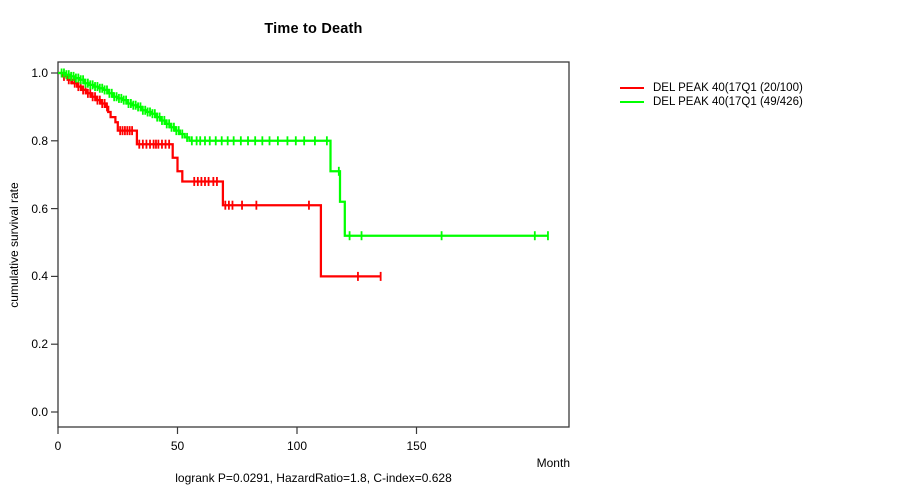  What do you see at coordinates (39, 73) in the screenshot?
I see `y-tick-label: 1.0` at bounding box center [39, 73].